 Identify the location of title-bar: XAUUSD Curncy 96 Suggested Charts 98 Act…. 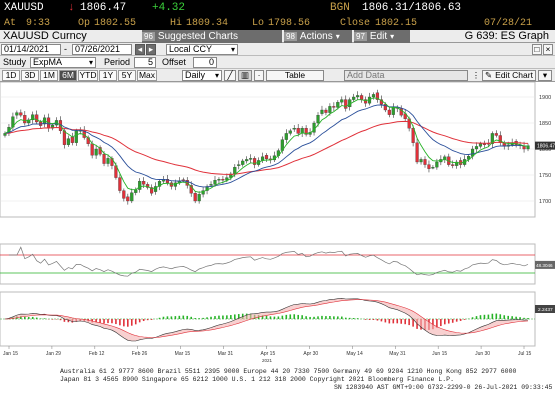
(277, 36).